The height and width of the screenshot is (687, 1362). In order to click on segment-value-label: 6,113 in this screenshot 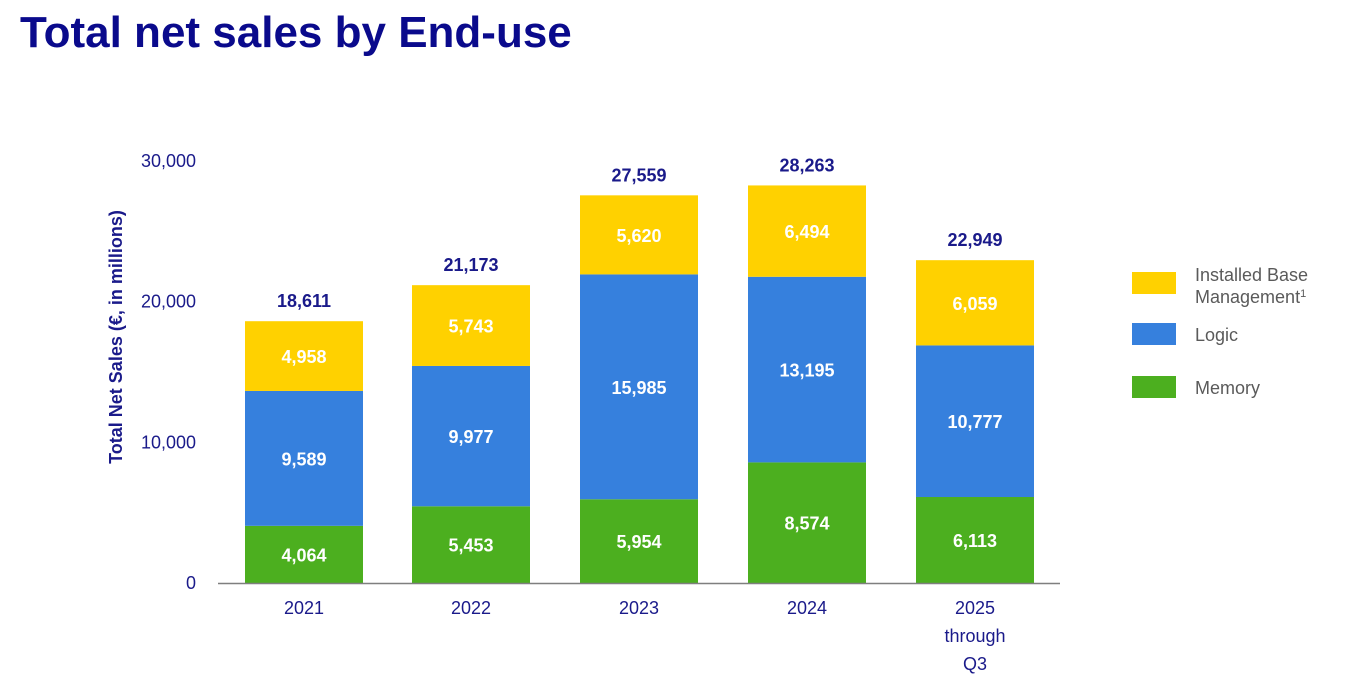, I will do `click(975, 541)`.